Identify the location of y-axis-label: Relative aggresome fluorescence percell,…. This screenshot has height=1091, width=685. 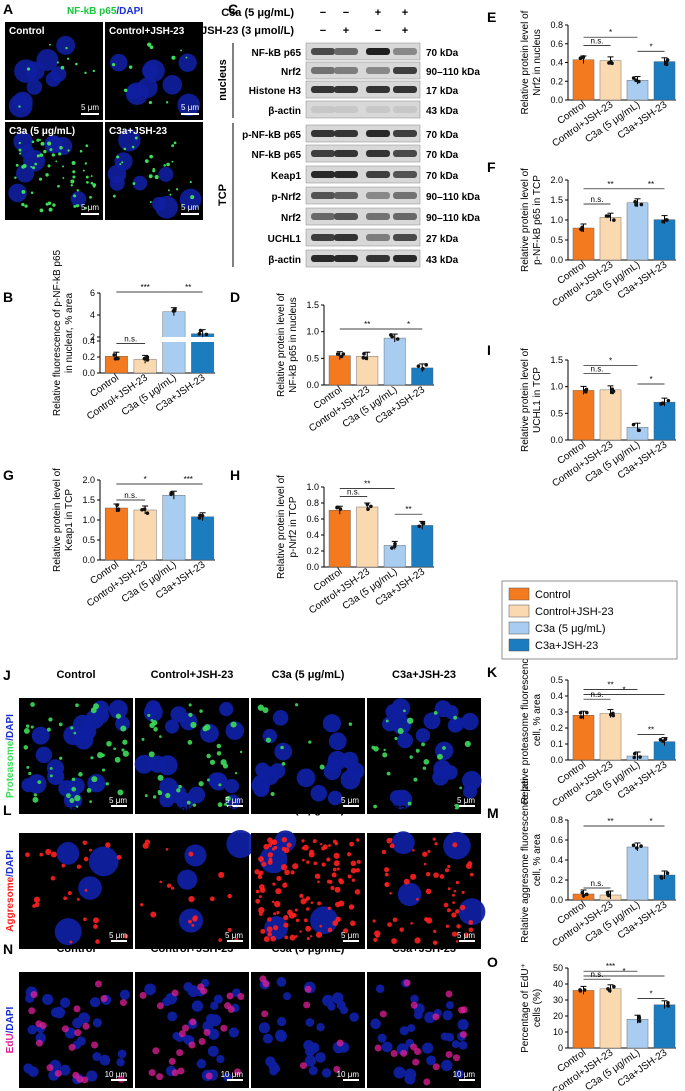
(531, 860).